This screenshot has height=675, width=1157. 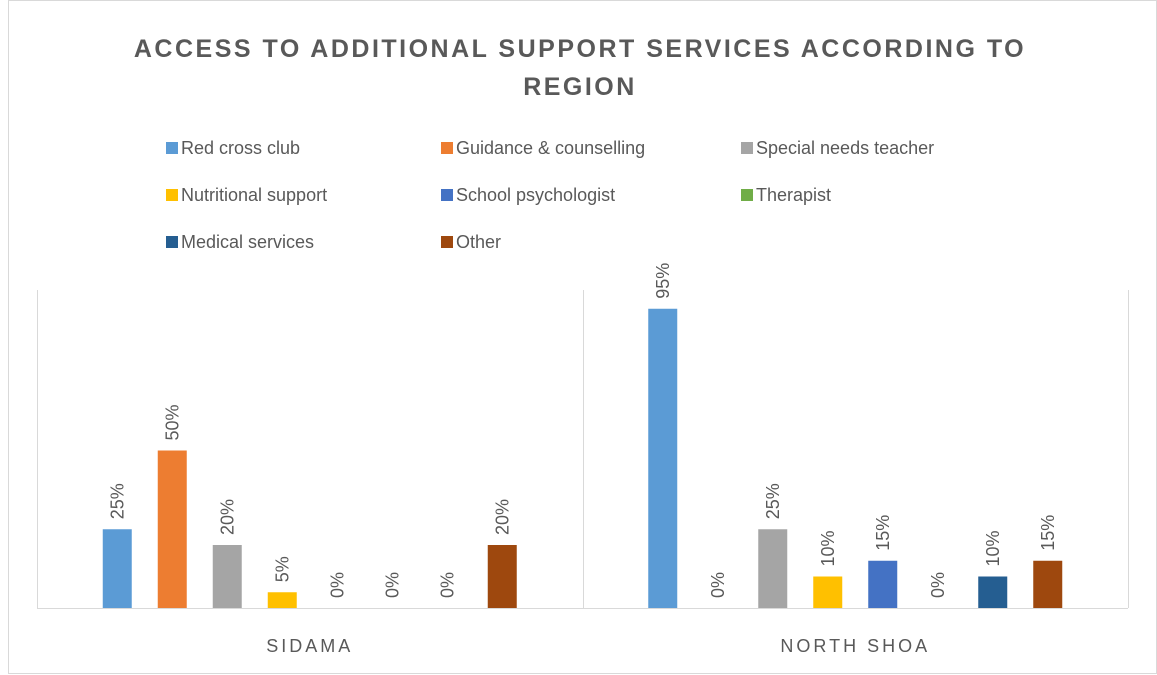 I want to click on legend-label: Guidance & counselling, so click(x=550, y=148).